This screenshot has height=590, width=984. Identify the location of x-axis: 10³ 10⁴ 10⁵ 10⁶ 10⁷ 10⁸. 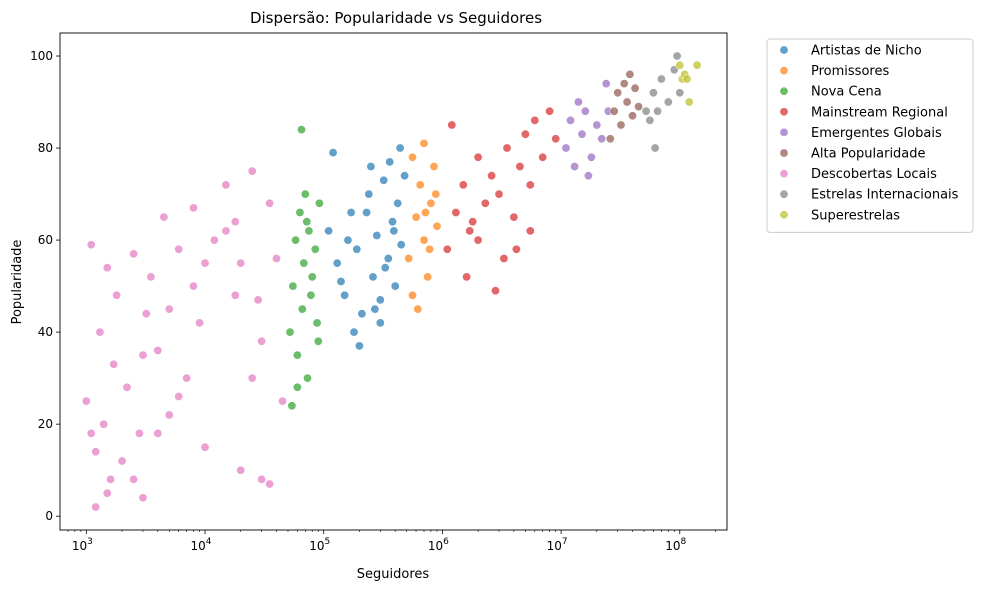
(391, 541).